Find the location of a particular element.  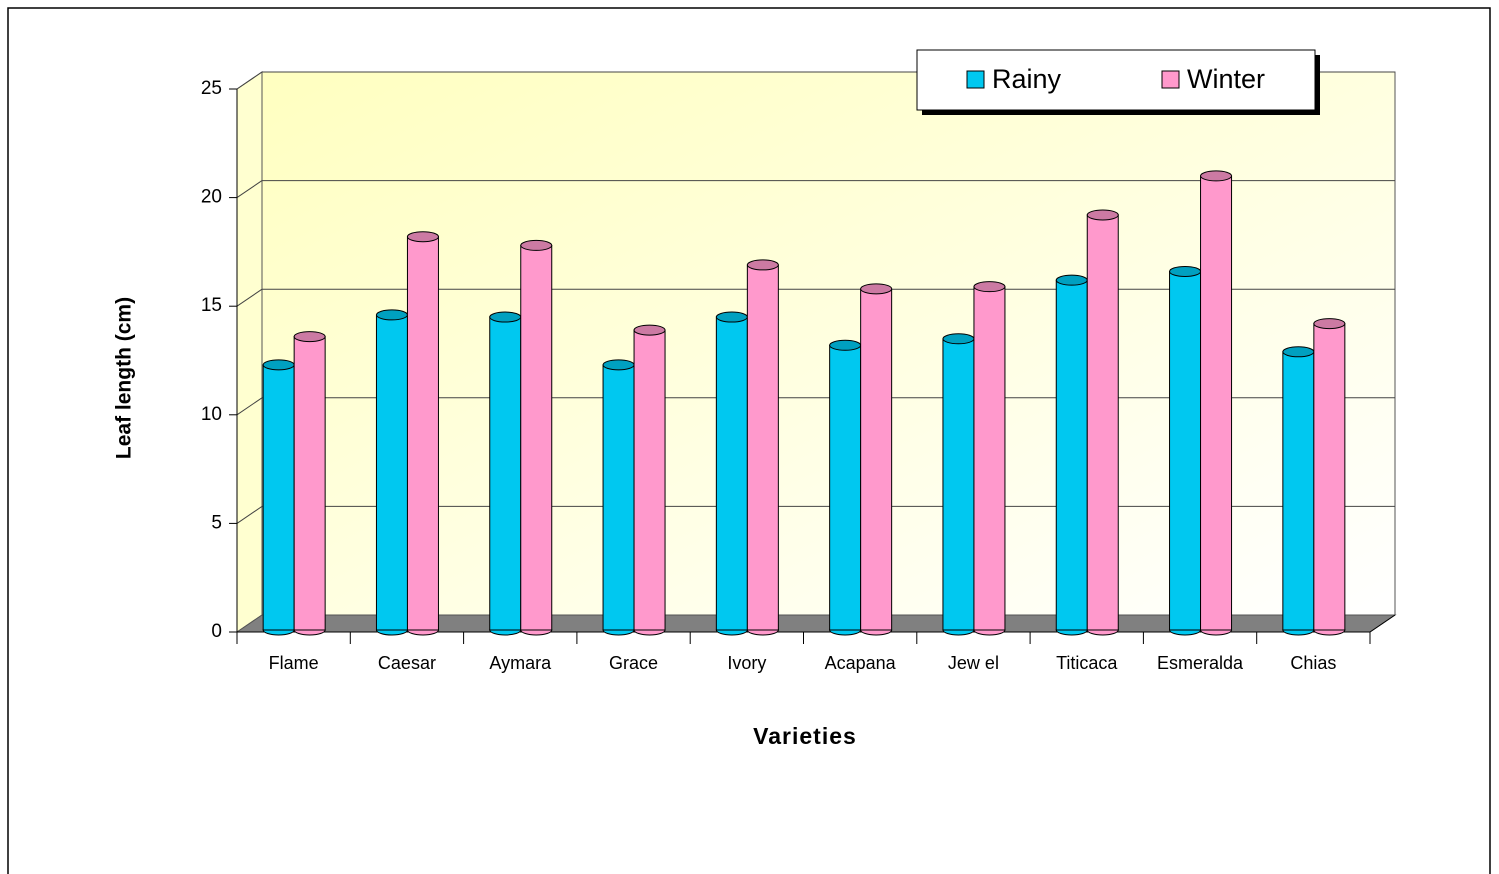

y-axis-label: Leaf length (cm) is located at coordinates (124, 378).